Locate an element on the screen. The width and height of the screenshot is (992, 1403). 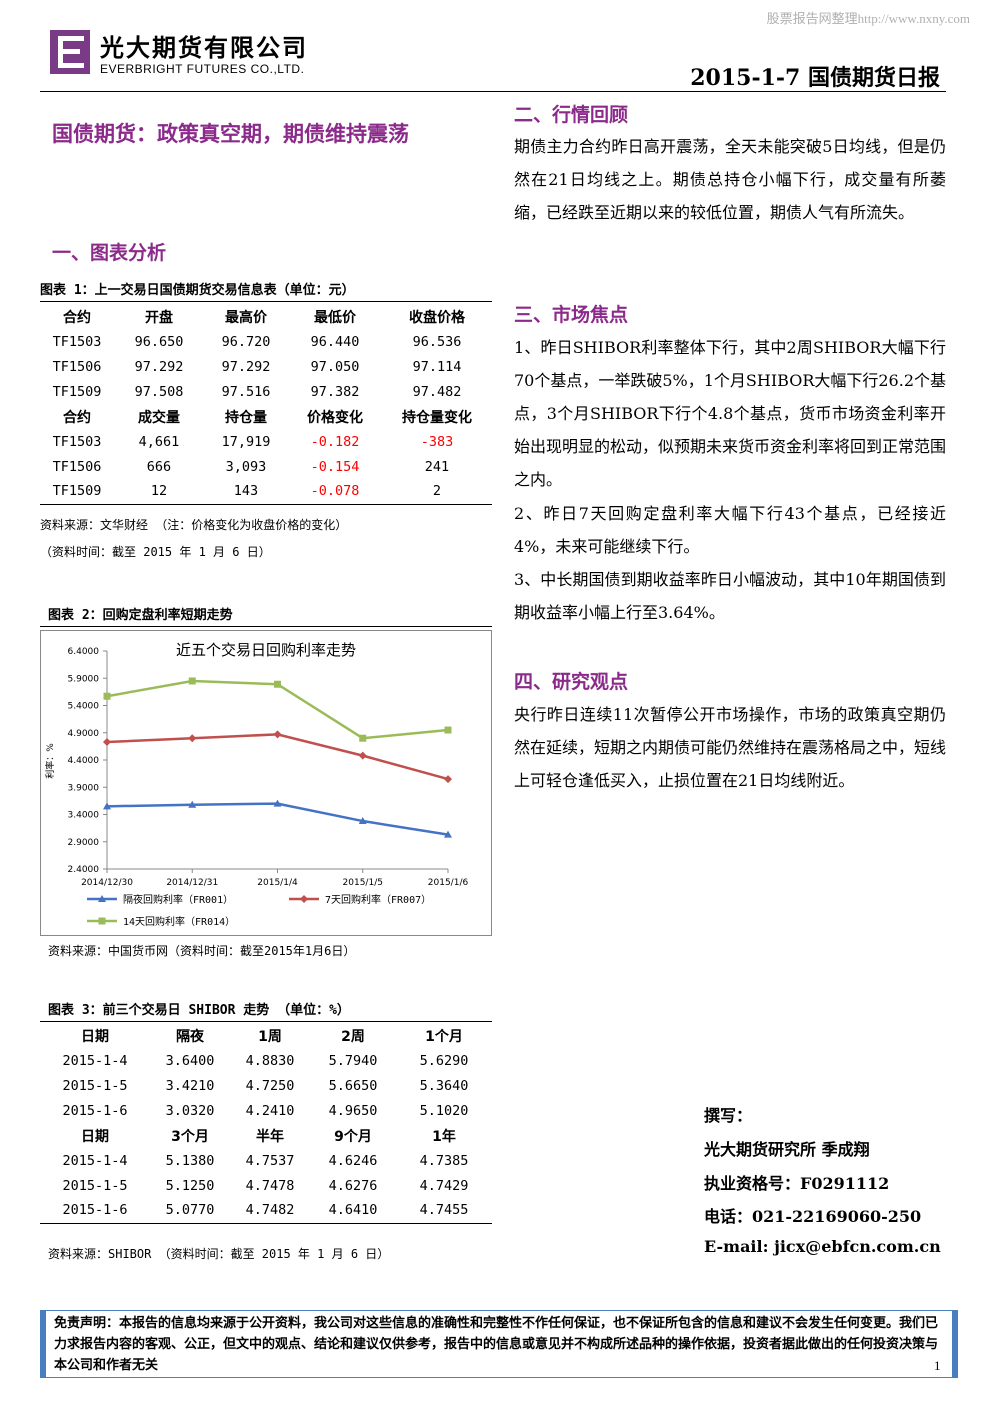
futures-table-header-cell: 最低价 is located at coordinates (335, 317).